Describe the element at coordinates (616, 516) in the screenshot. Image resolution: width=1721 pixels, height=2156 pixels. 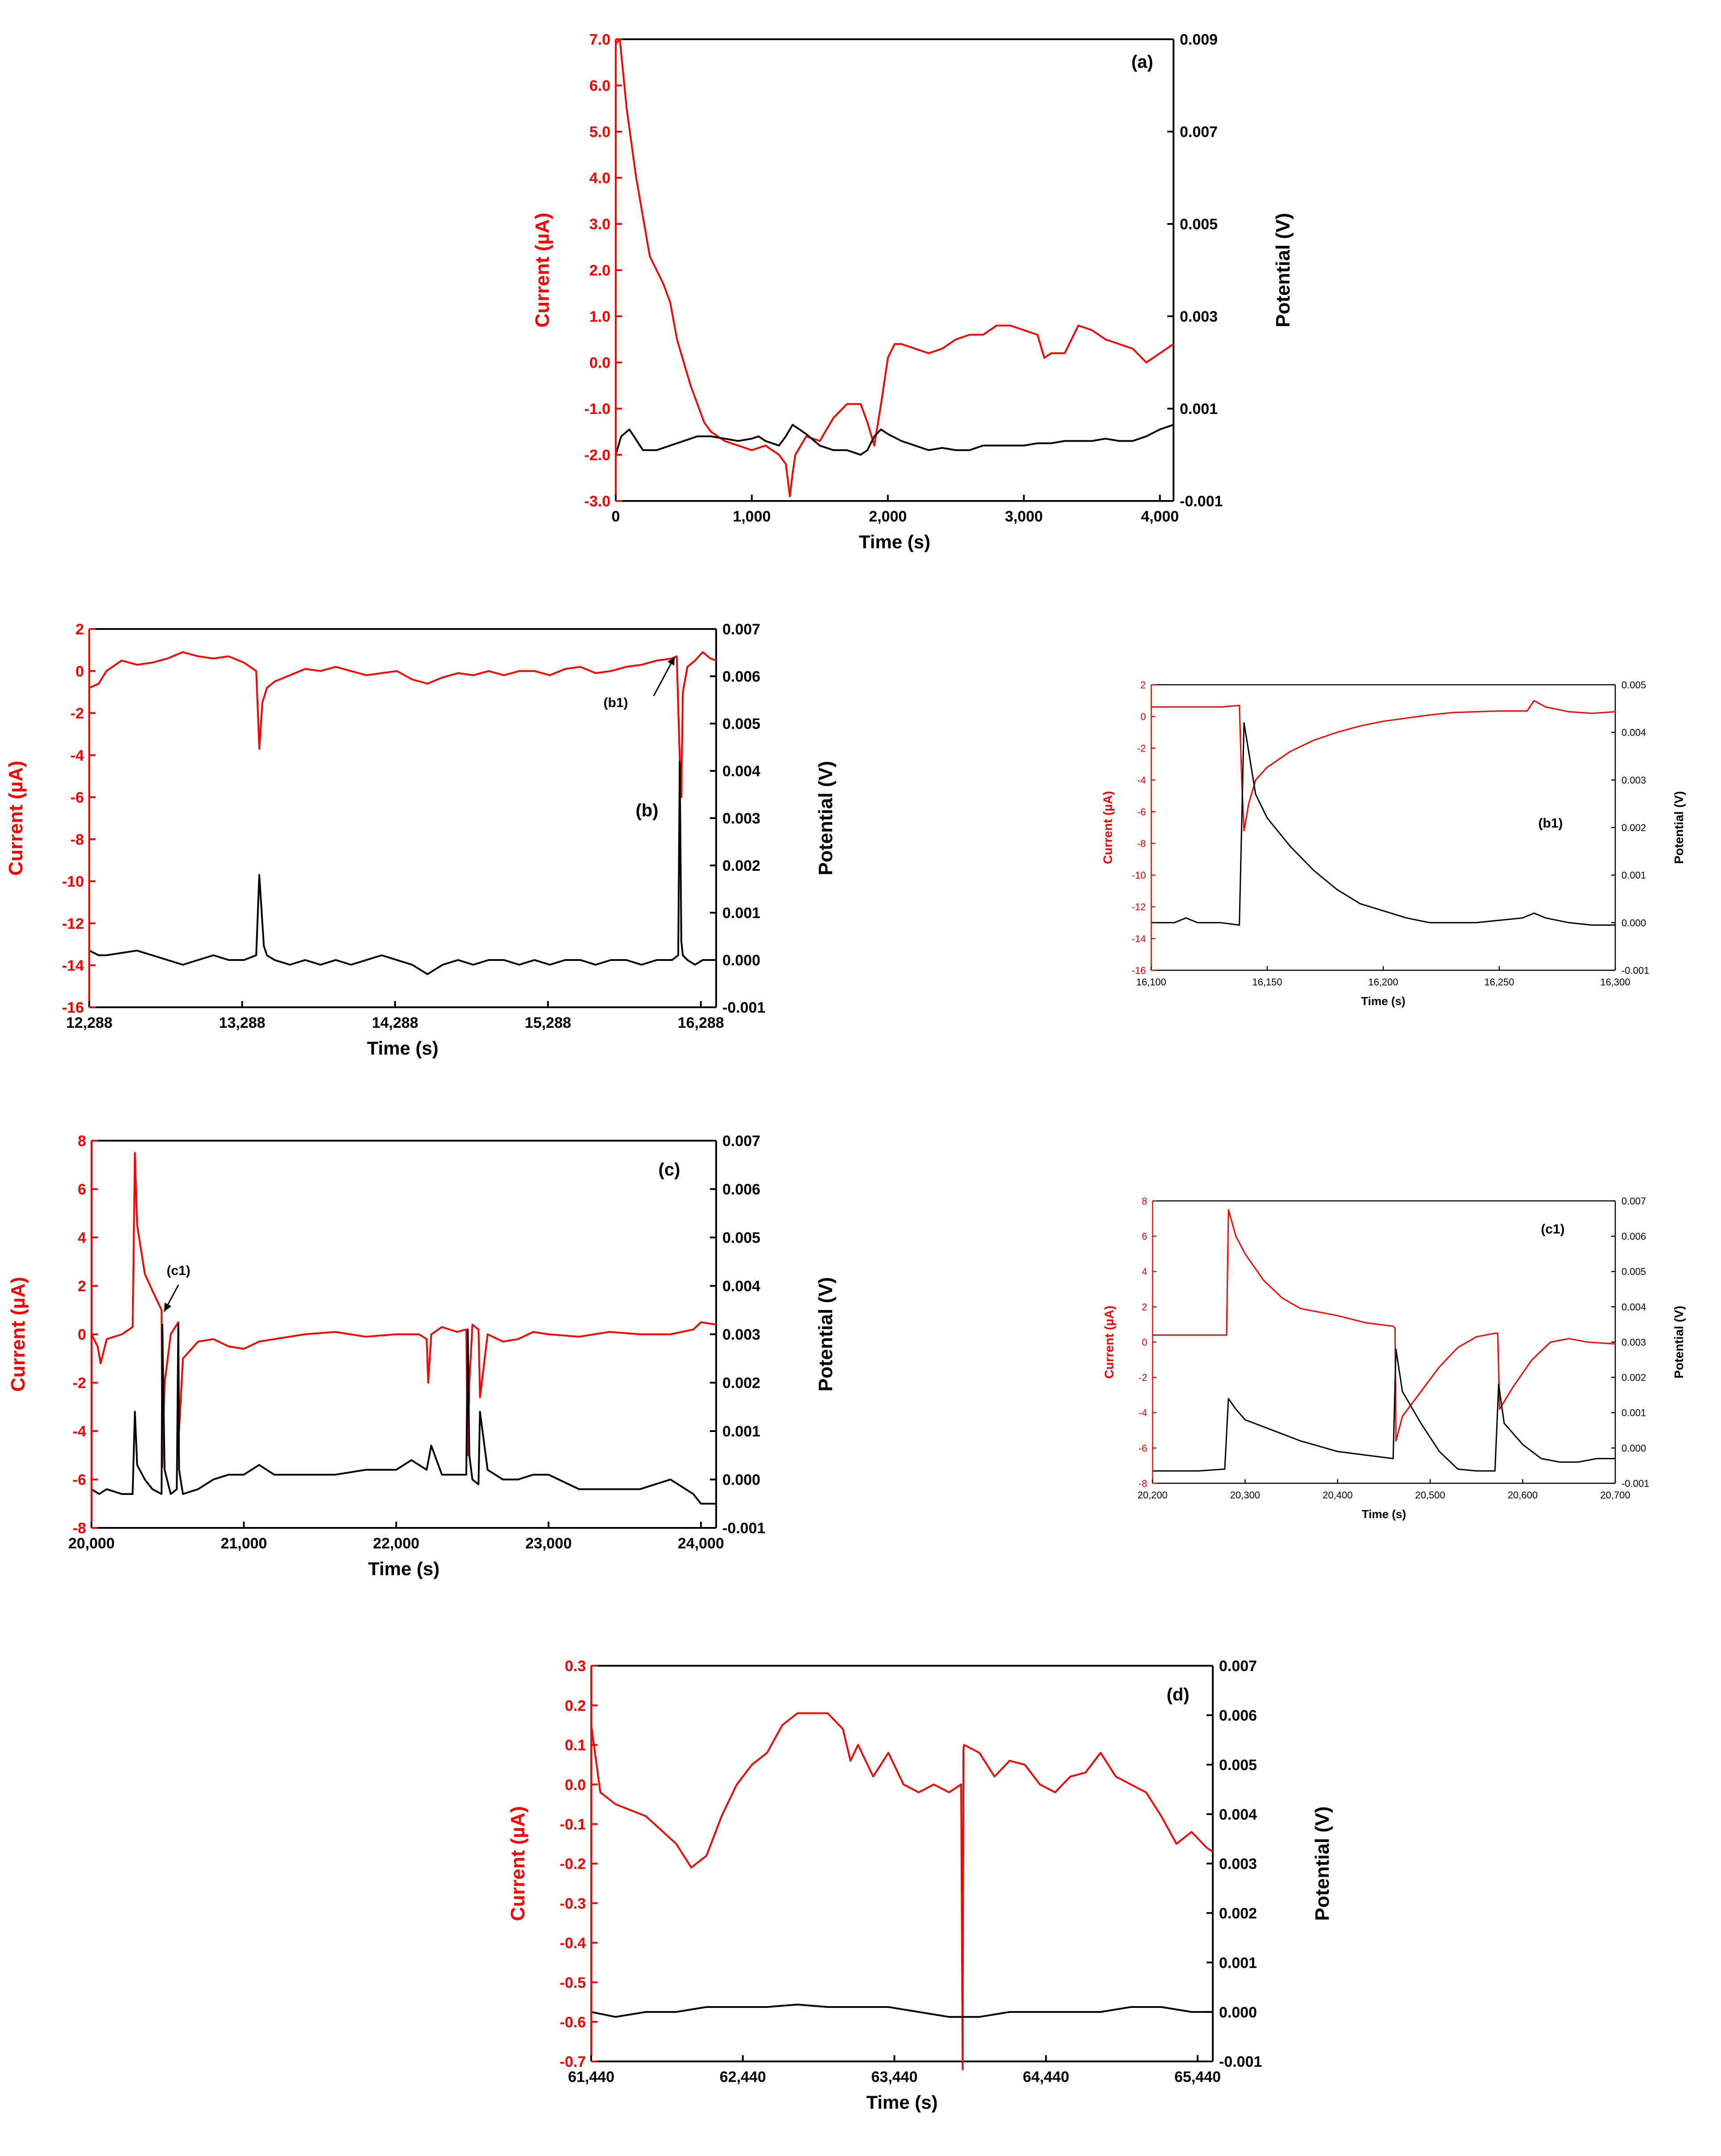
I see `x-tick-label: 0` at that location.